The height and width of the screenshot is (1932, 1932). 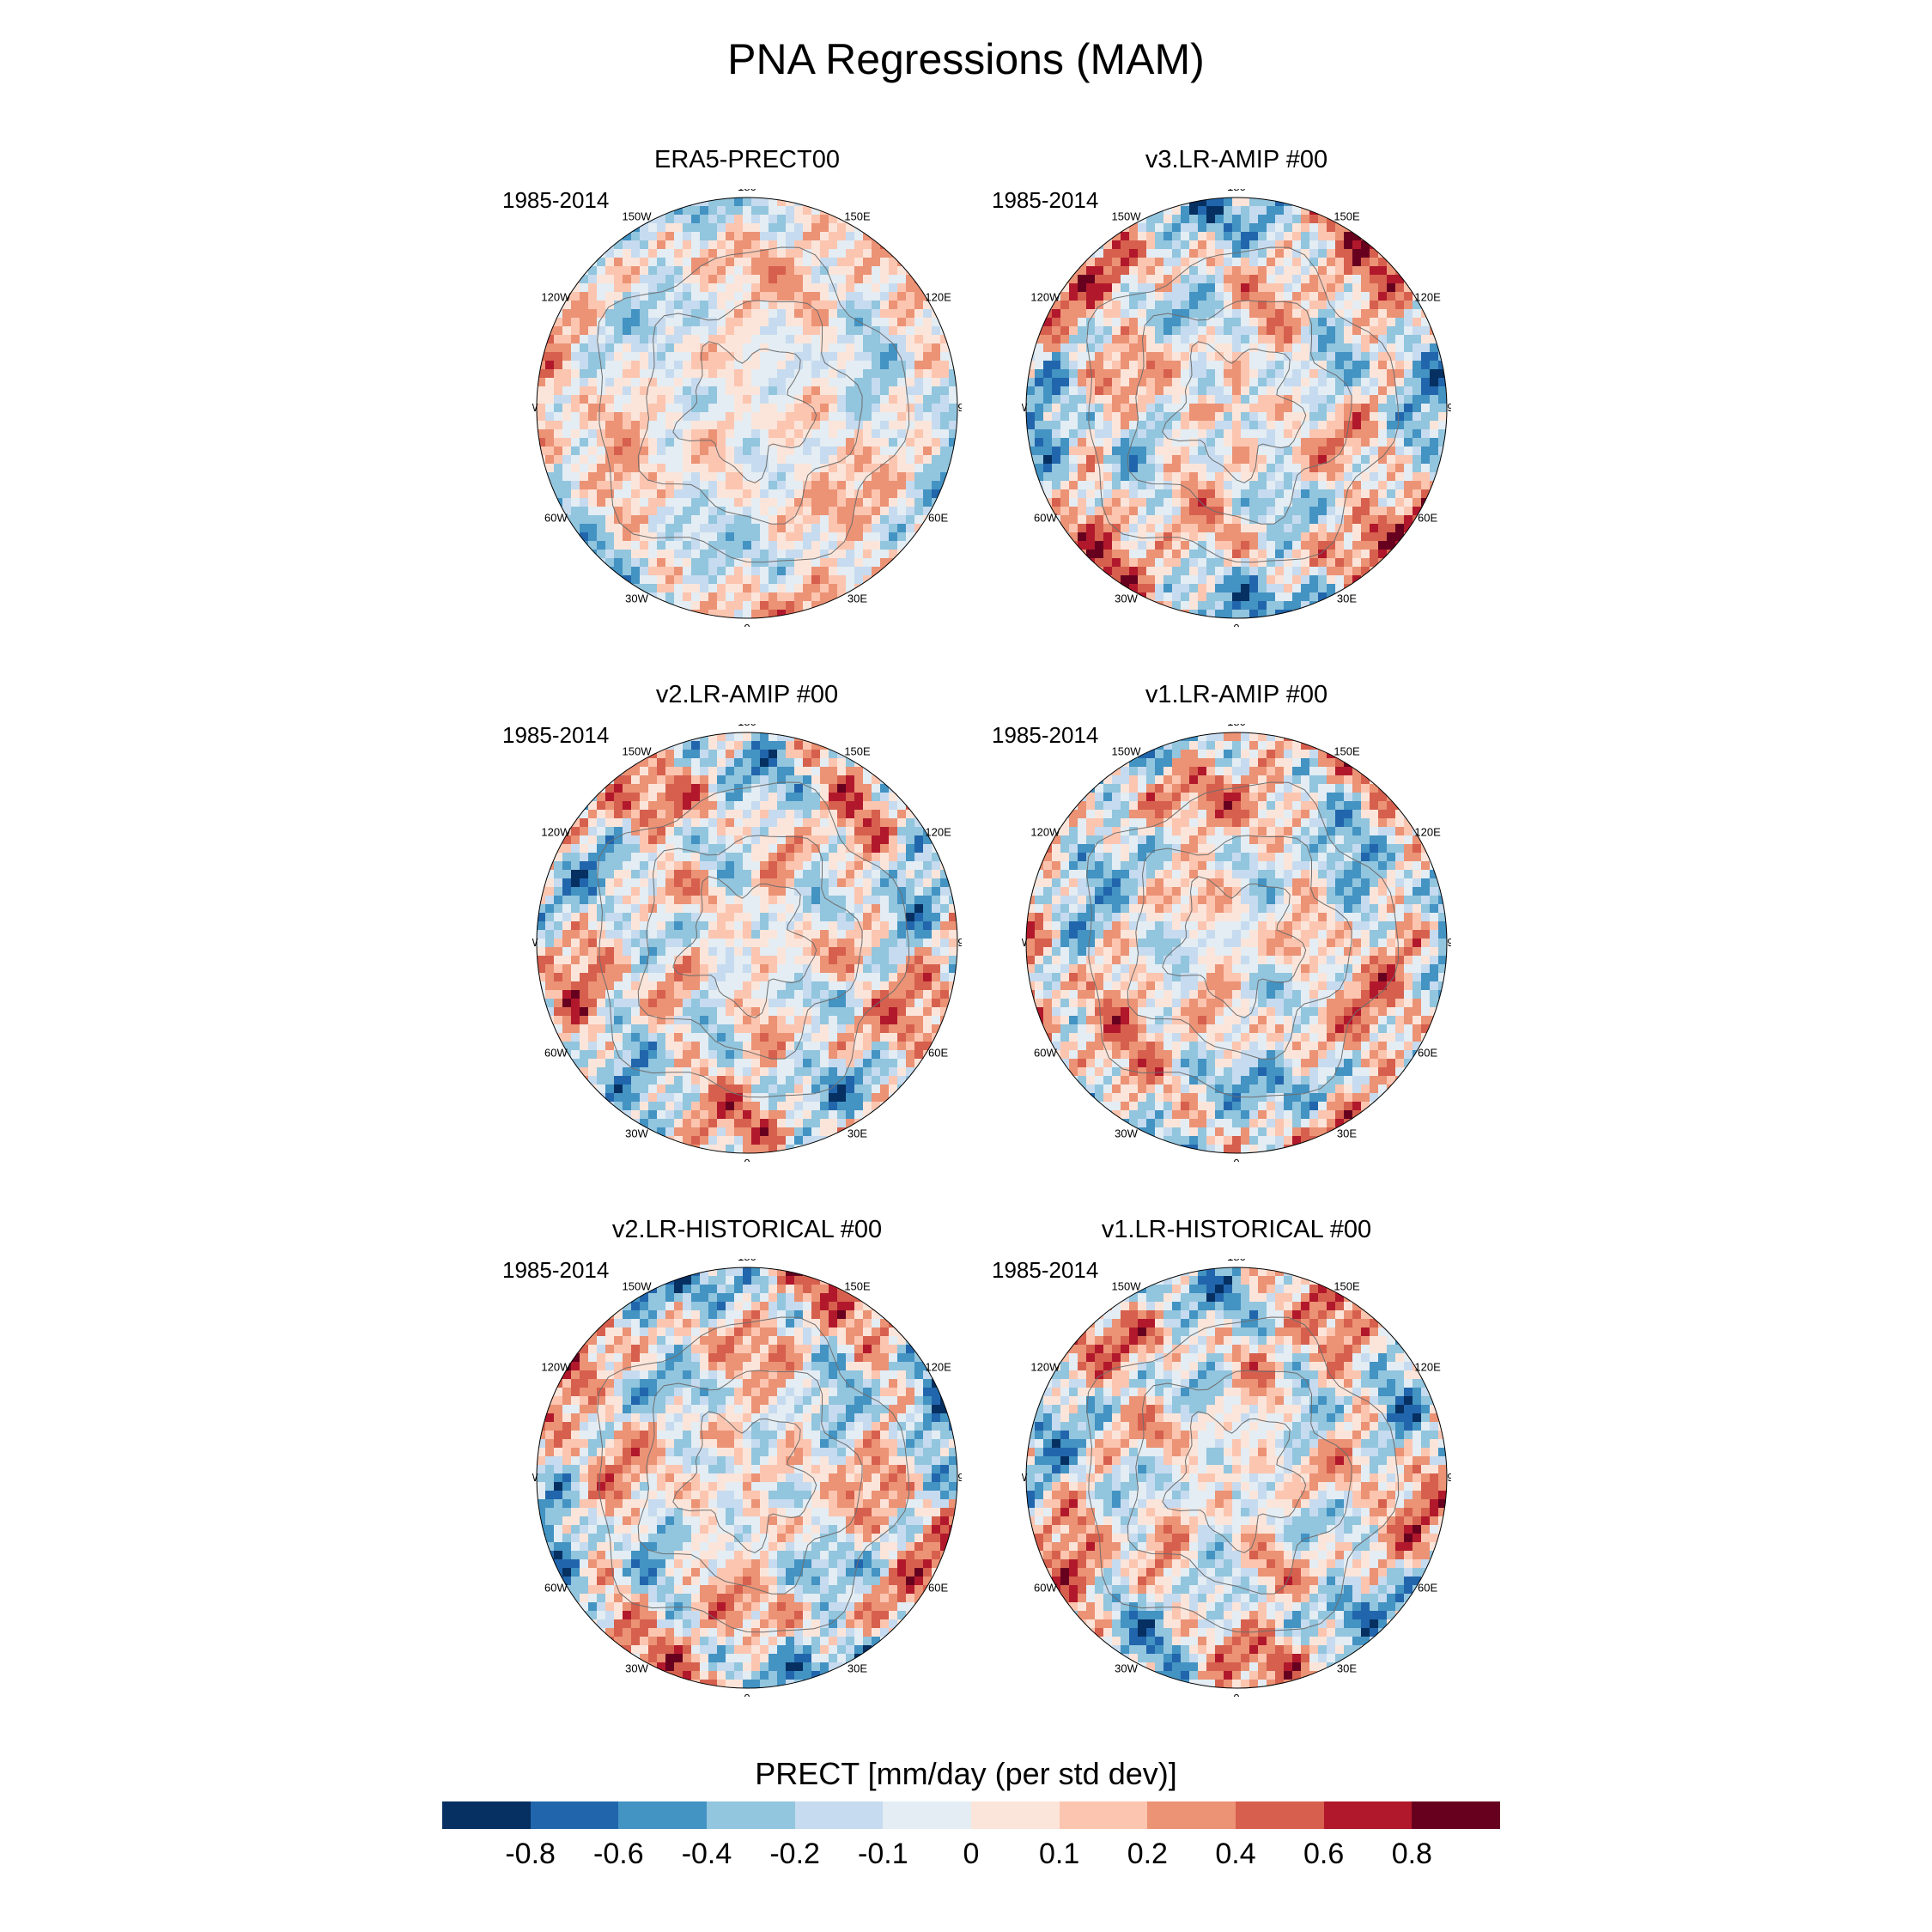 What do you see at coordinates (747, 625) in the screenshot?
I see `longitude-label: 0` at bounding box center [747, 625].